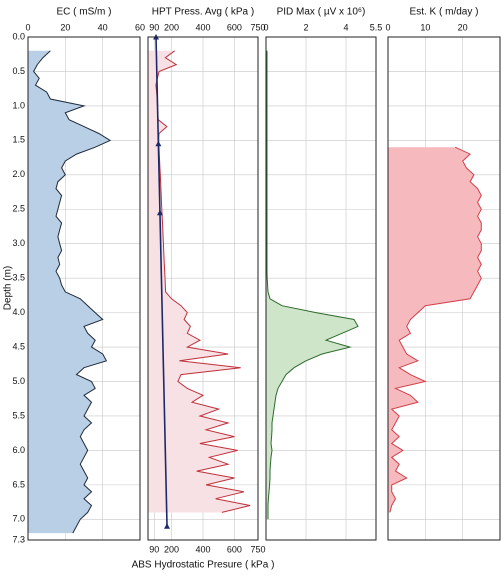 This screenshot has width=504, height=579. Describe the element at coordinates (18, 484) in the screenshot. I see `y-tick-label: 6.5` at that location.